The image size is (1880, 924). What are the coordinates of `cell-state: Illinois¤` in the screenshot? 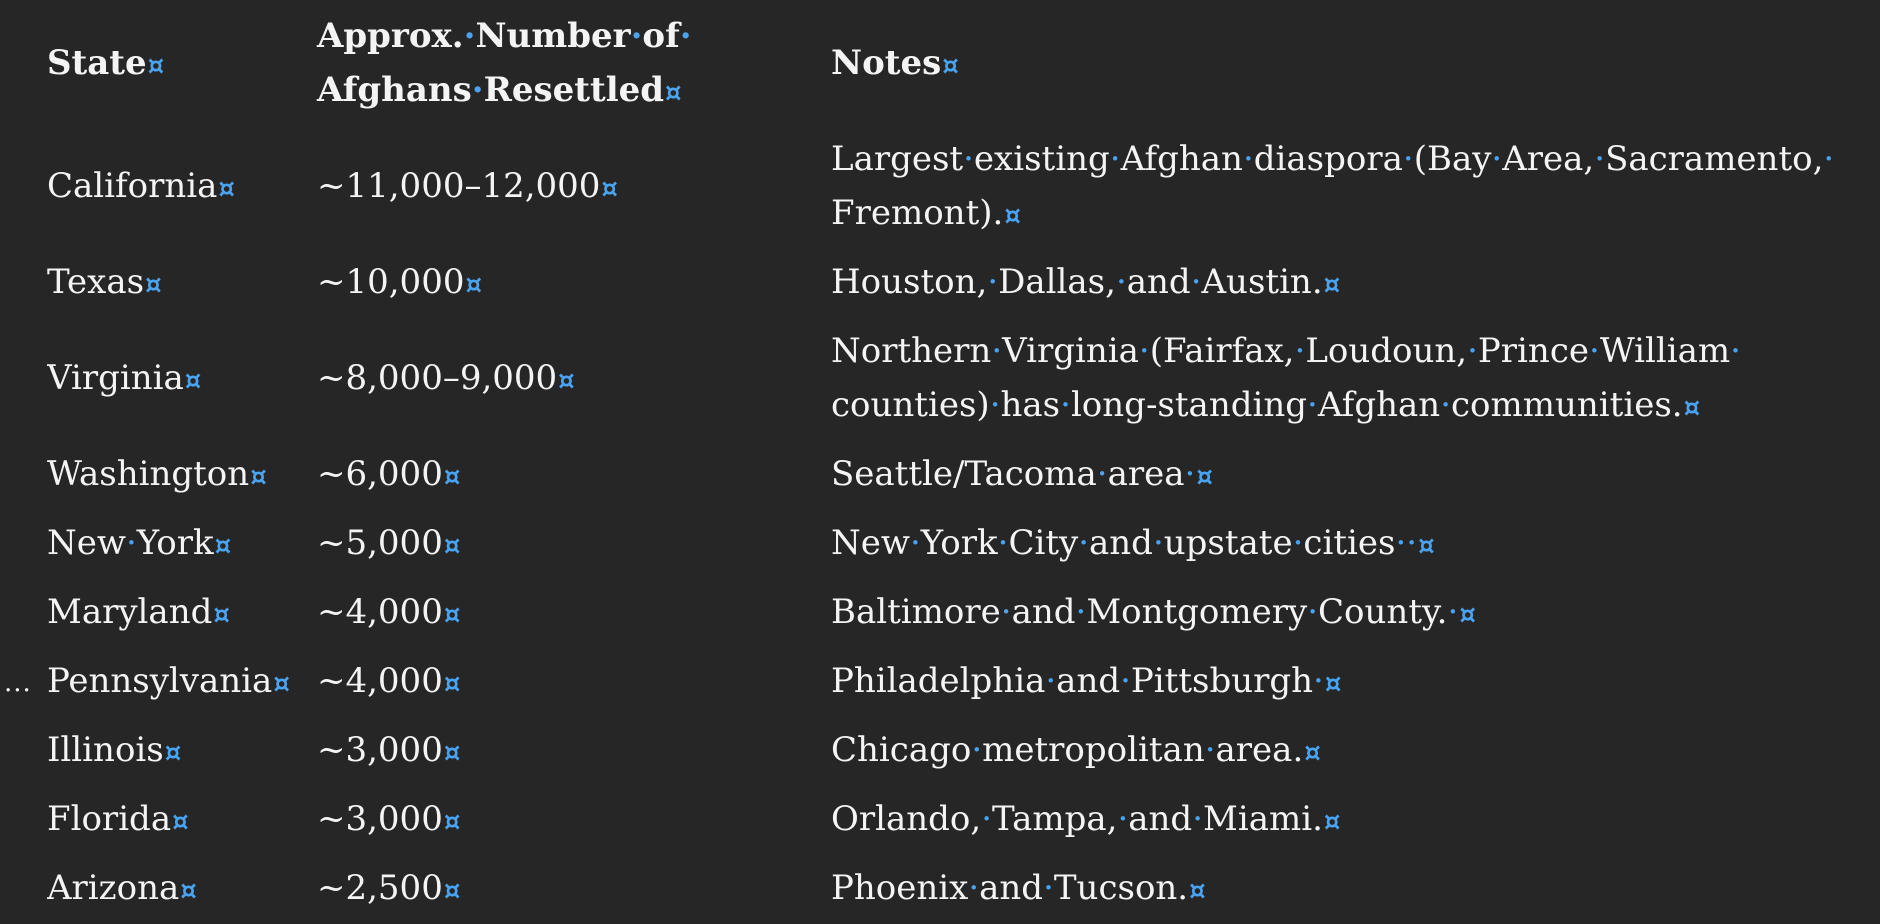 It's located at (182, 751).